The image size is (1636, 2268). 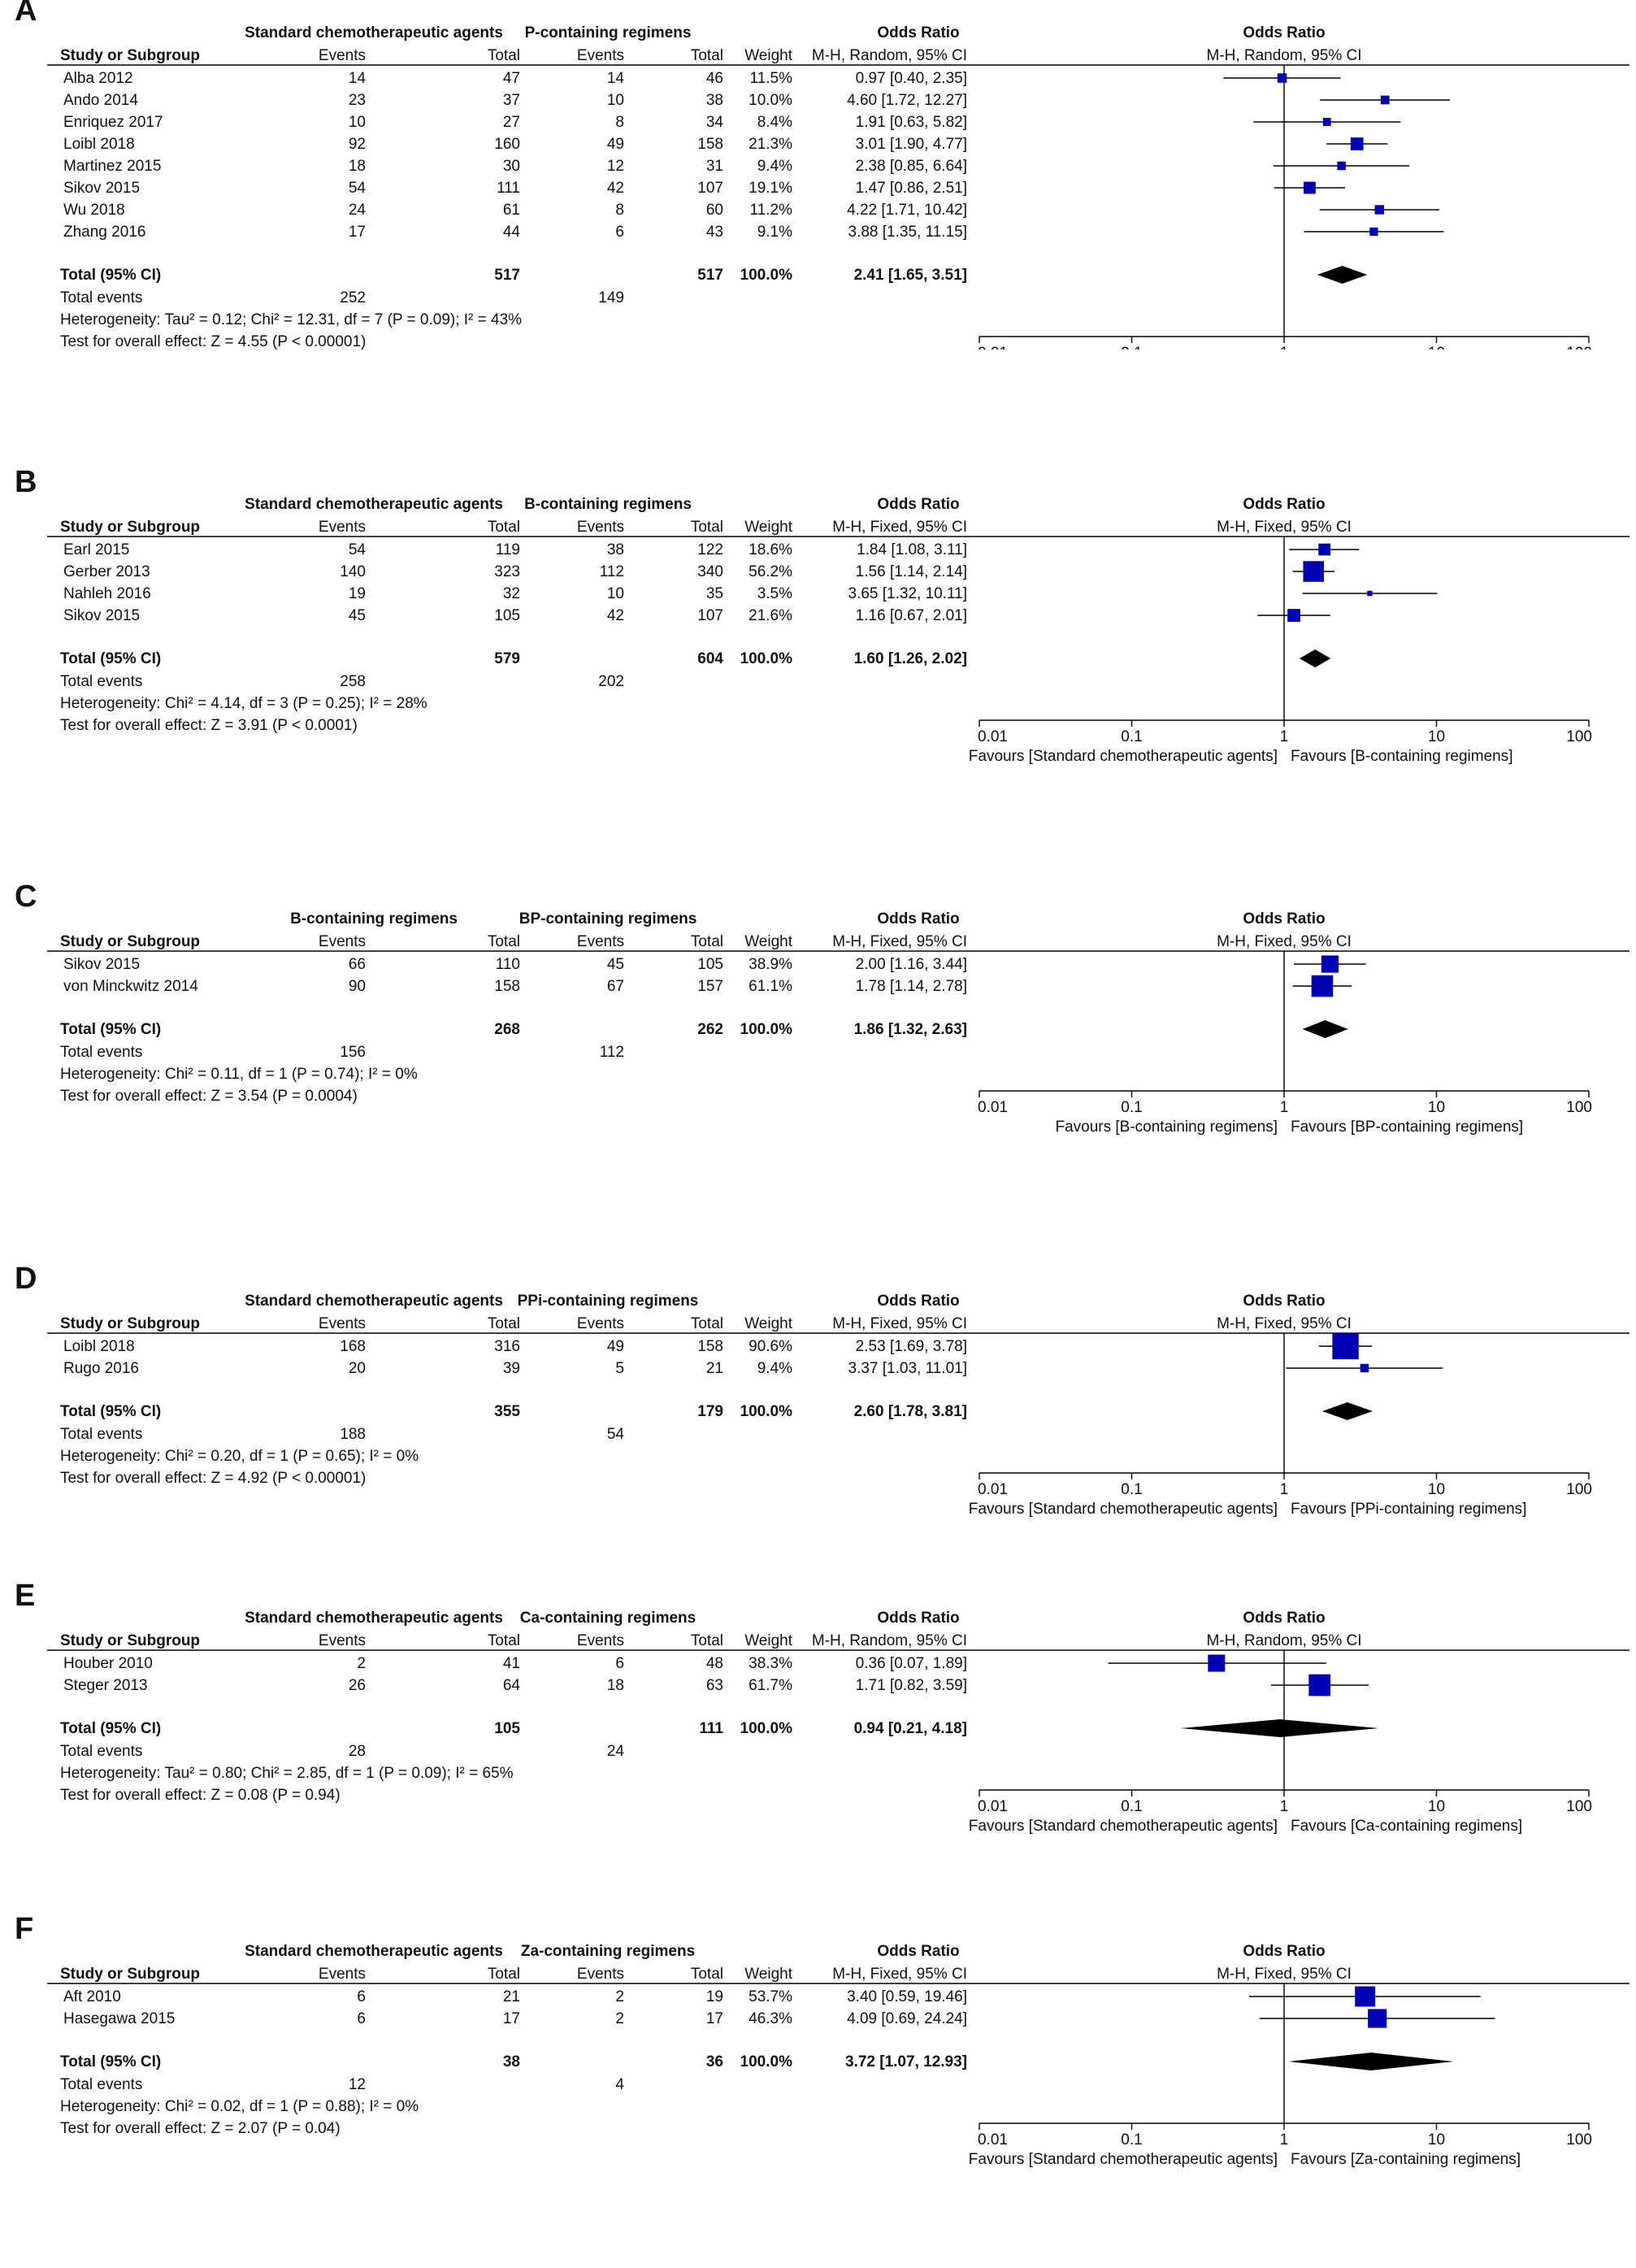 I want to click on total2-cell: 105, so click(x=710, y=965).